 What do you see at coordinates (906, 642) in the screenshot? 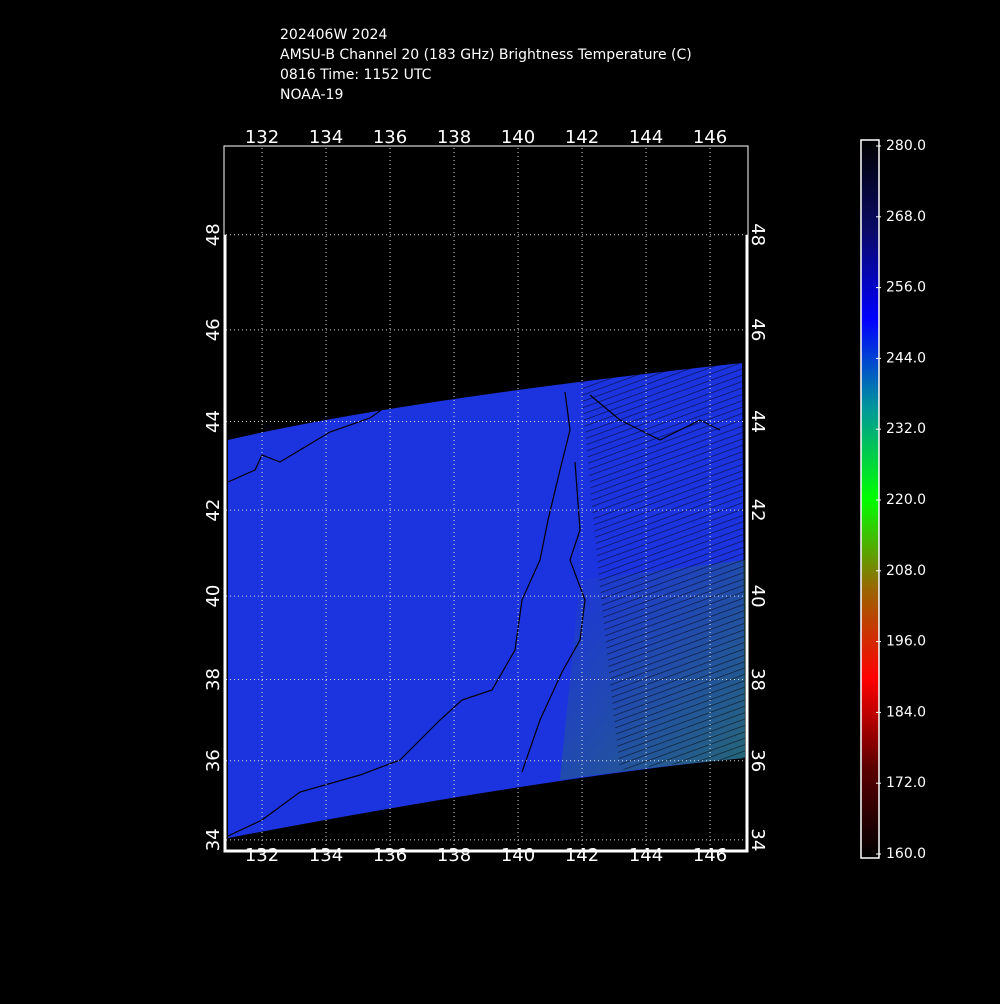
I see `colorbar-label: 196.0` at bounding box center [906, 642].